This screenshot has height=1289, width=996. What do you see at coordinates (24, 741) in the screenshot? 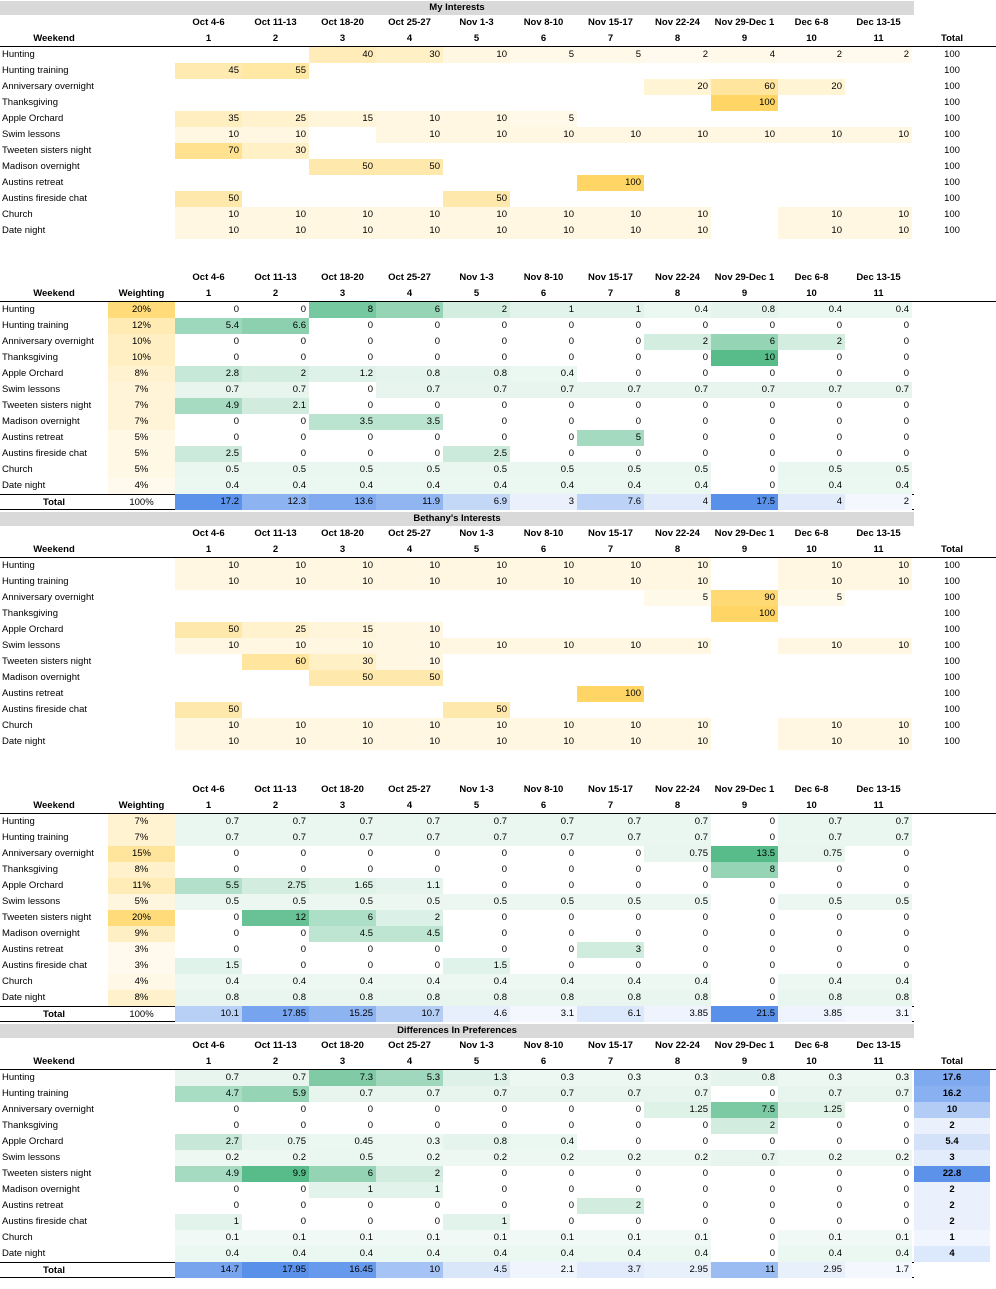
I see `activity-label: Date night` at bounding box center [24, 741].